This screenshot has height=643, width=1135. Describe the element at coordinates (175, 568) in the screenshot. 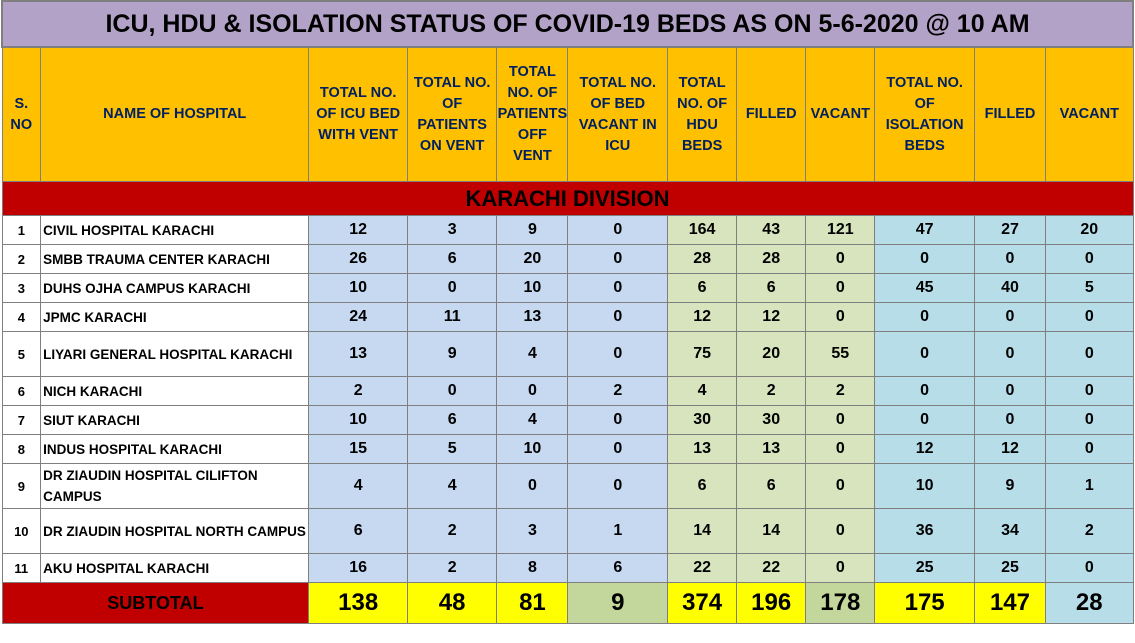

I see `hospital-name: AKU HOSPITAL KARACHI` at that location.